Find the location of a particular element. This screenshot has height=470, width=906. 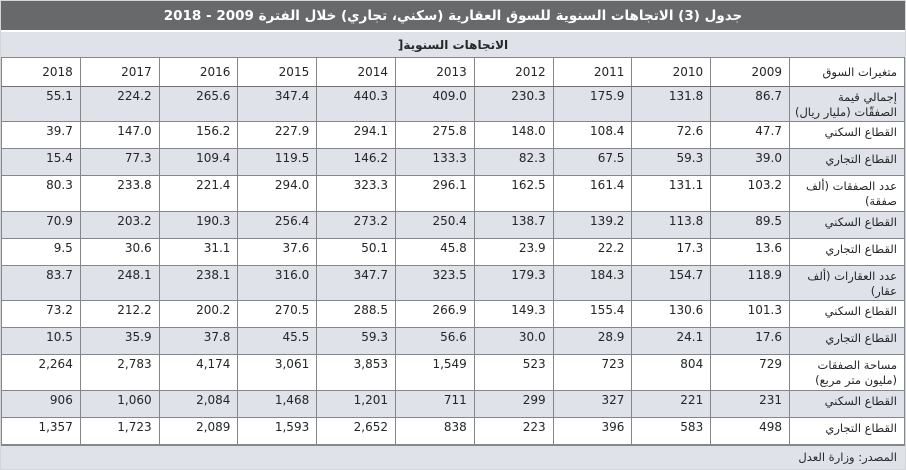

value-cell: 347.4 is located at coordinates (277, 104).